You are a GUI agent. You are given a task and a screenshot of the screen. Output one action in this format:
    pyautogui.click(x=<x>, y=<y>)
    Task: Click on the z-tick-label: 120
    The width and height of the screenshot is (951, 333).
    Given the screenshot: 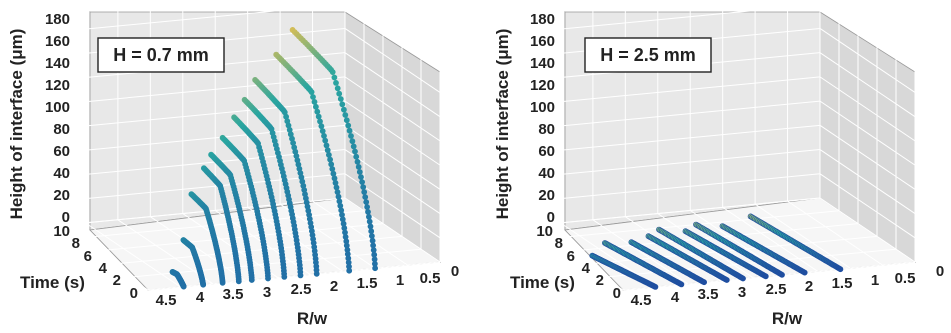 What is the action you would take?
    pyautogui.click(x=542, y=85)
    